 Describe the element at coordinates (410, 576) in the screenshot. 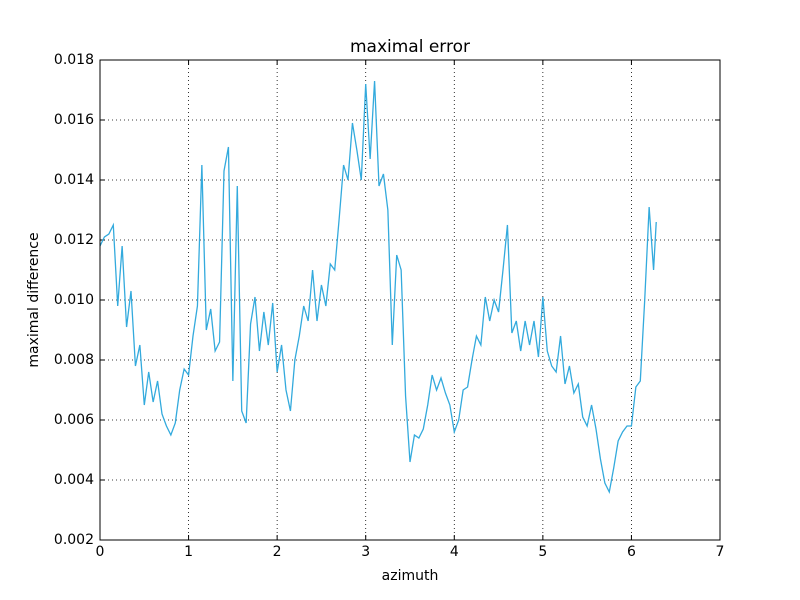

I see `x-axis-label: azimuth` at that location.